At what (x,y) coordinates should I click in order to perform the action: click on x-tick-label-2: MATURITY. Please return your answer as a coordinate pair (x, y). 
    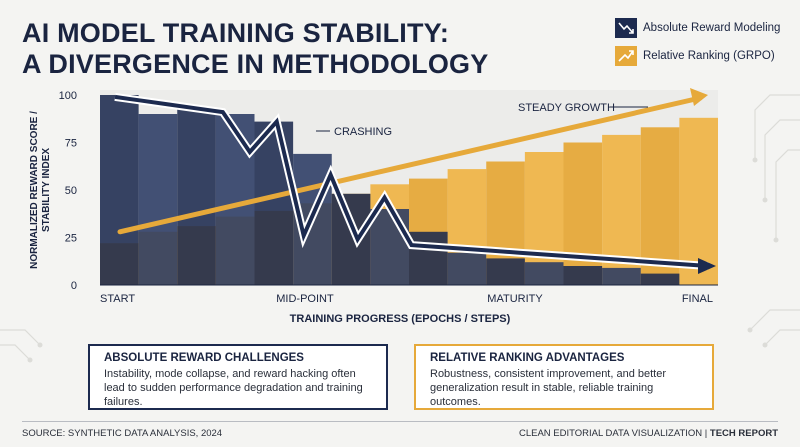
    Looking at the image, I should click on (515, 299).